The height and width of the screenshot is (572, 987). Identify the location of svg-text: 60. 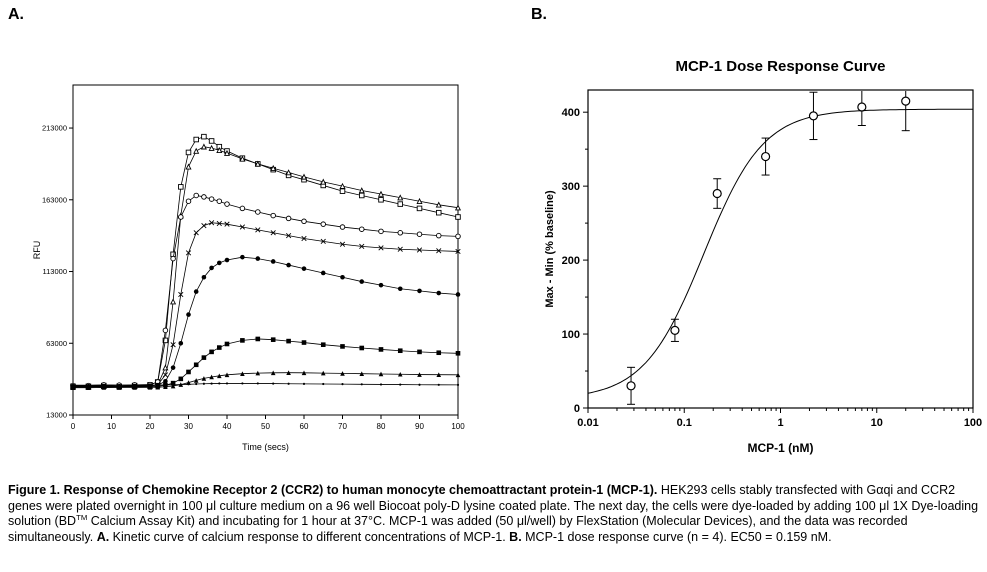
(304, 426).